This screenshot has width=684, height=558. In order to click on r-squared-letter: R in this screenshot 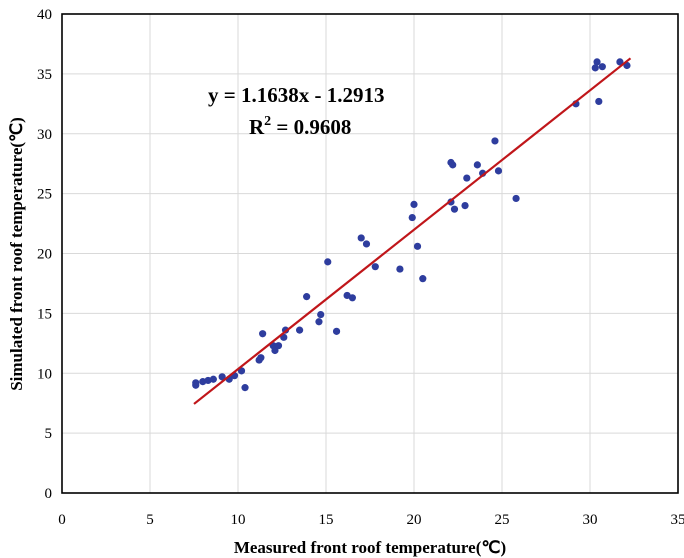, I will do `click(257, 127)`.